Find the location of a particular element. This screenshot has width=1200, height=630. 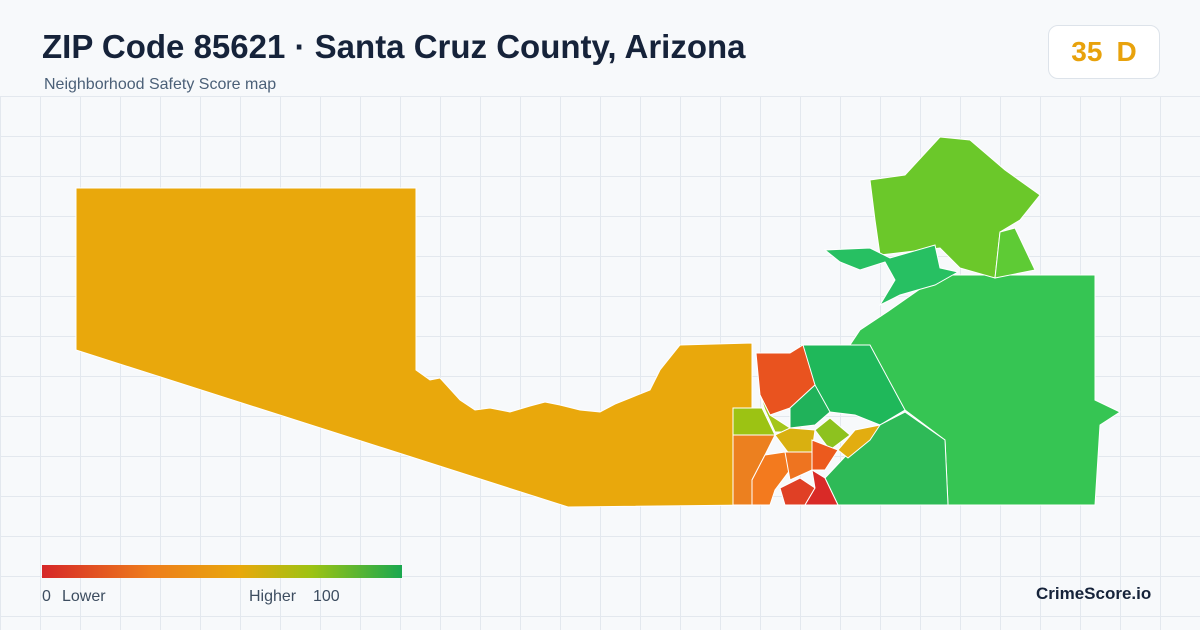

score-value: 35 is located at coordinates (1087, 51).